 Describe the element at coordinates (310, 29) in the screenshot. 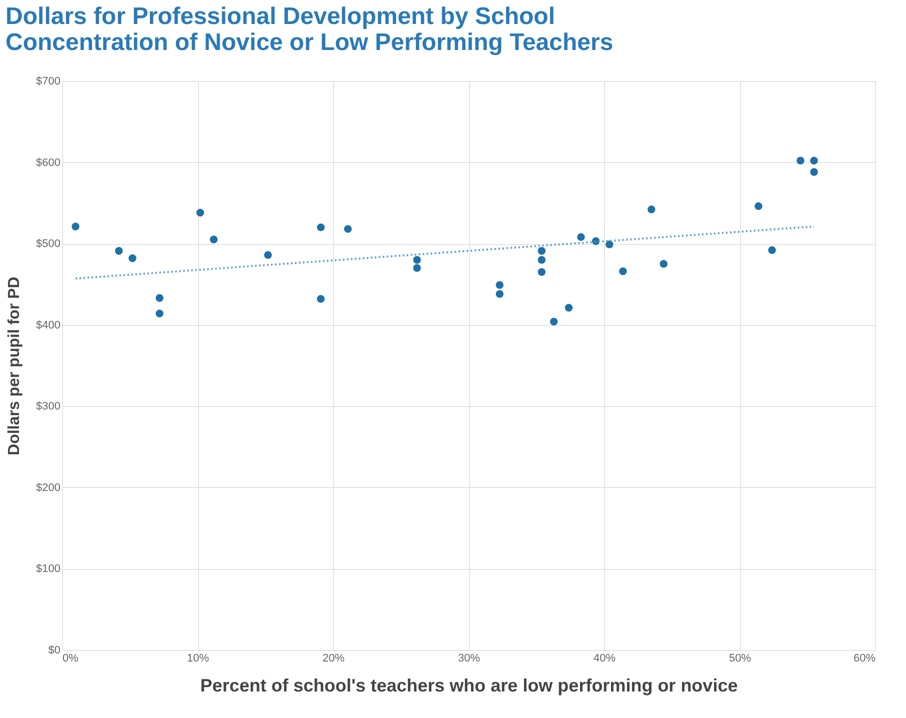

I see `chart-title: Dollars for Professional Development by School Concentration of Novice or Low Performing Teachers` at that location.